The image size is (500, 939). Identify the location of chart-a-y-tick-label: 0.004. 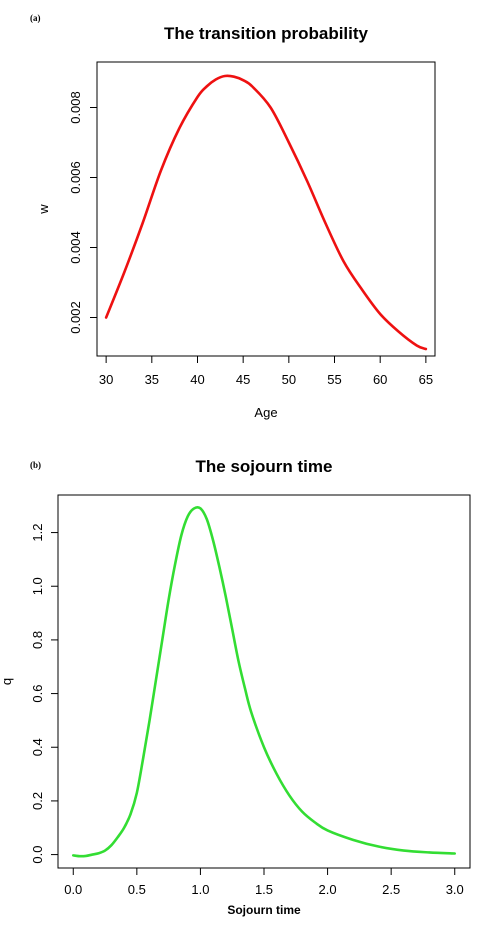
(75, 247).